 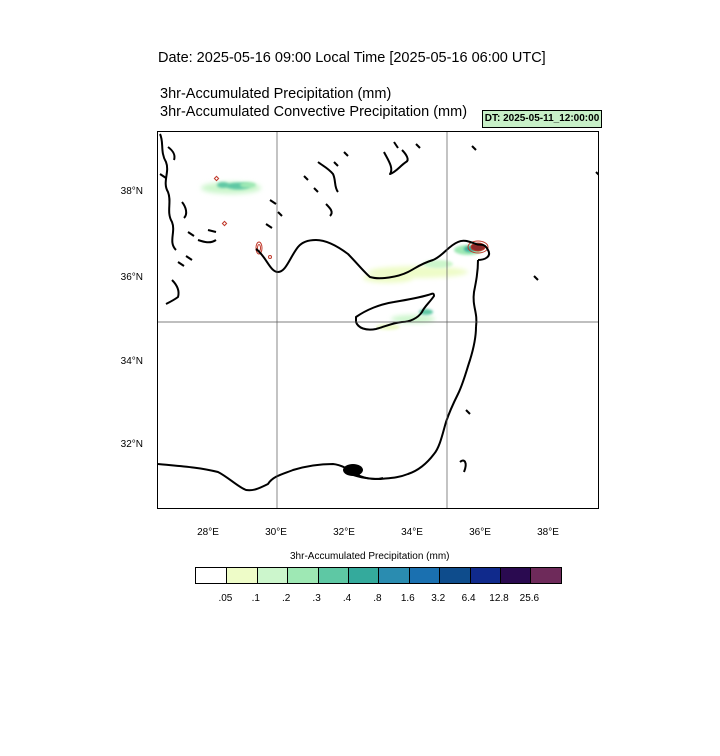 What do you see at coordinates (255, 598) in the screenshot?
I see `colorbar-tick-label: .1` at bounding box center [255, 598].